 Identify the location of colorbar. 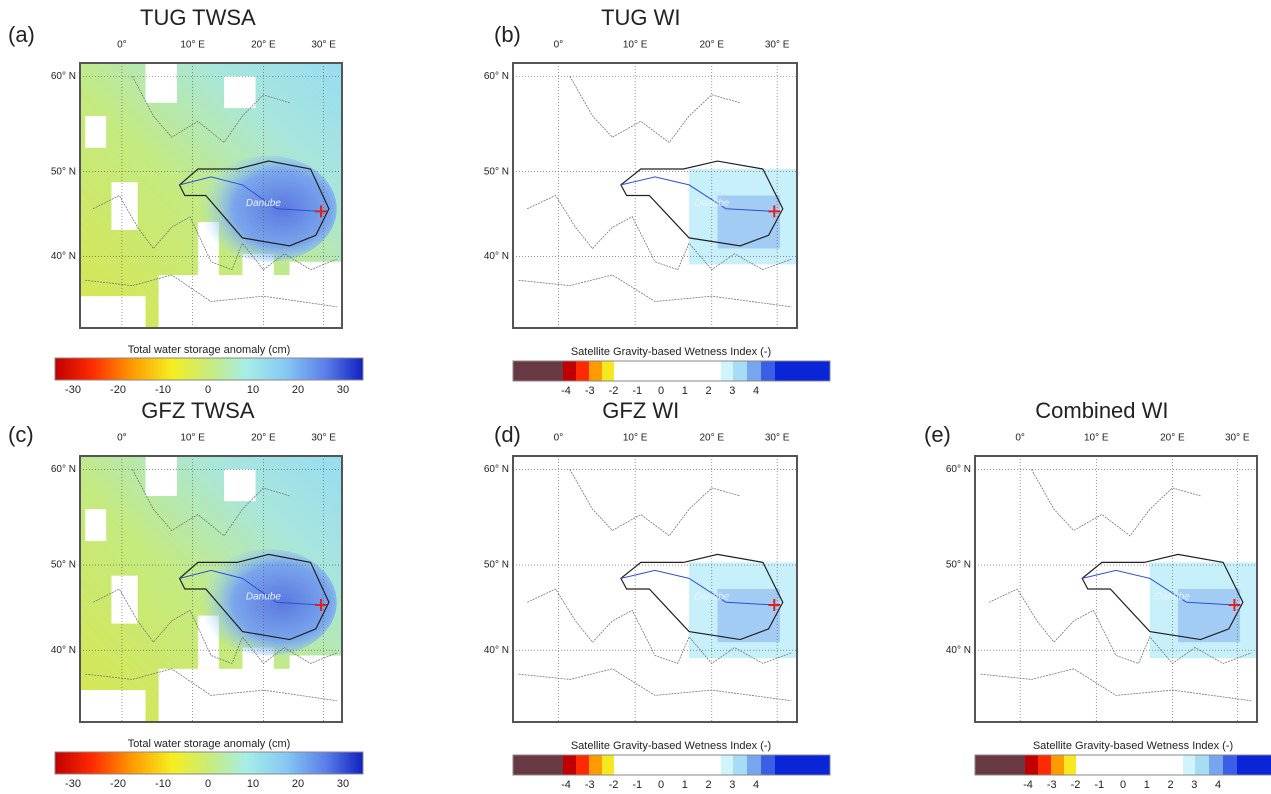
(209, 369).